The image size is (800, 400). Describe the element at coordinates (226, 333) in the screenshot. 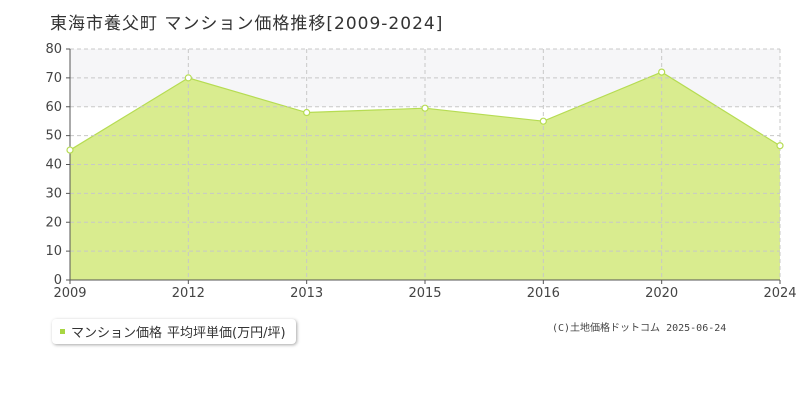

I see `legend-unit-label: 平均坪単価(万円/坪)` at that location.